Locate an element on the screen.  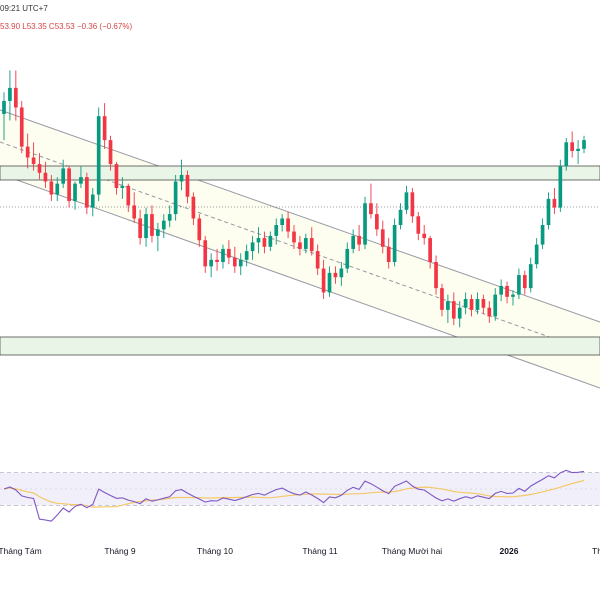
rsi-line is located at coordinates (294, 495).